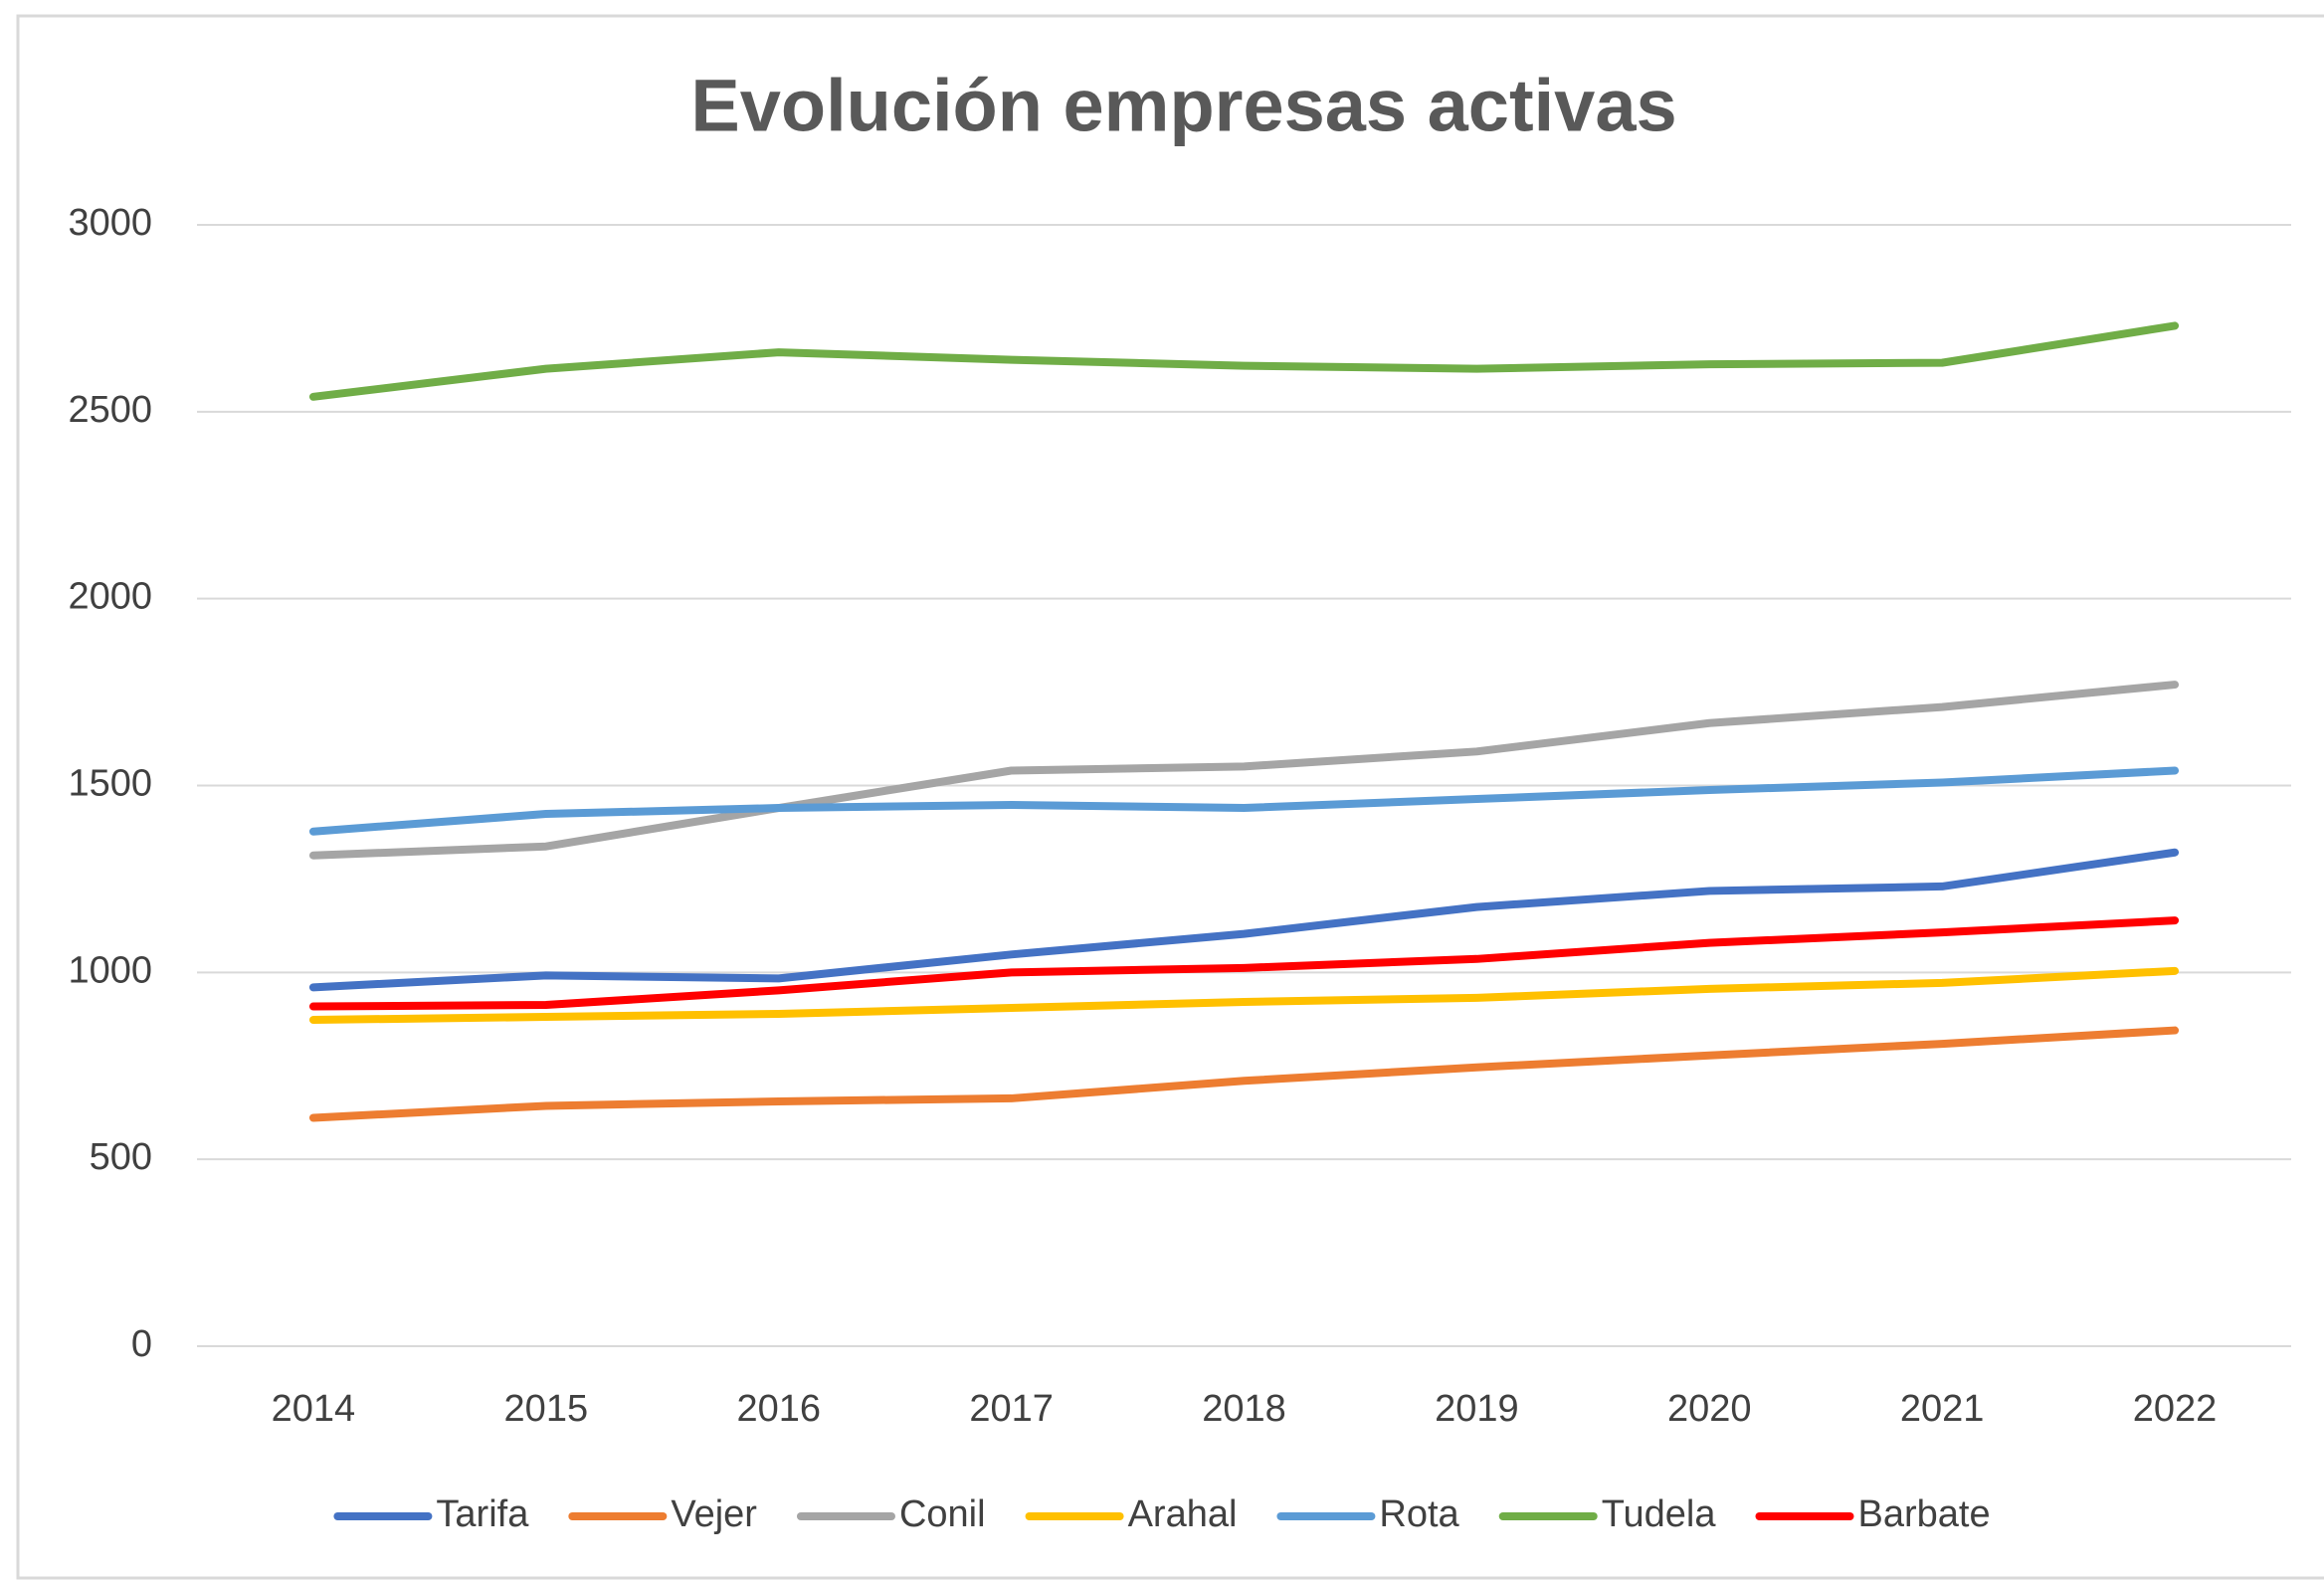 This screenshot has width=2324, height=1583. I want to click on x-tick-label: 2016, so click(778, 1409).